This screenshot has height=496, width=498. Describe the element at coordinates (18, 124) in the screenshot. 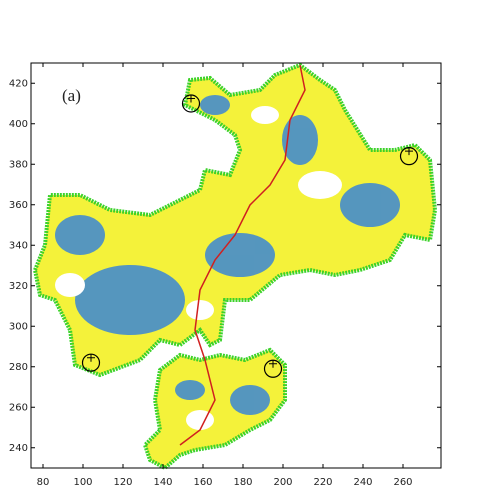

I see `y-tick-label: 400` at that location.